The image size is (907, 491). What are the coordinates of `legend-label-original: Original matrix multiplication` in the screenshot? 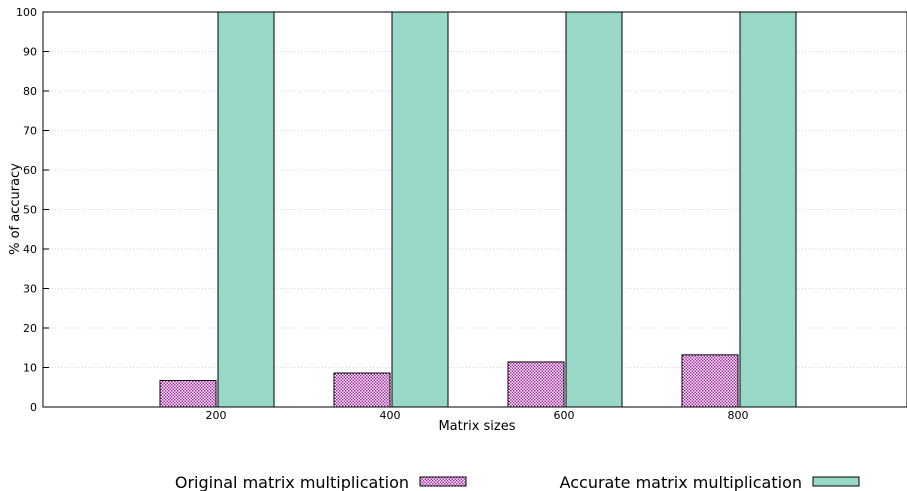 It's located at (292, 482).